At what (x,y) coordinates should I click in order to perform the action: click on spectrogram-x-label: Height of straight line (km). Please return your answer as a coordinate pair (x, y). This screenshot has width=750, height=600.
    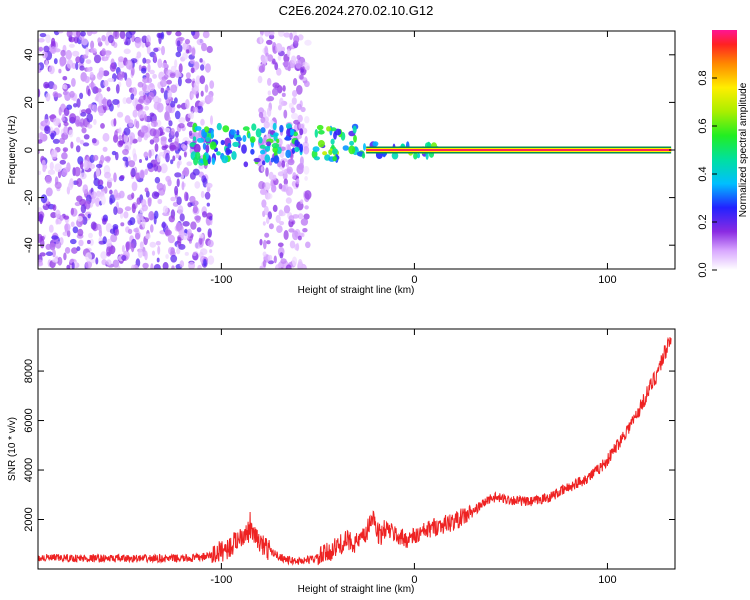
    Looking at the image, I should click on (356, 290).